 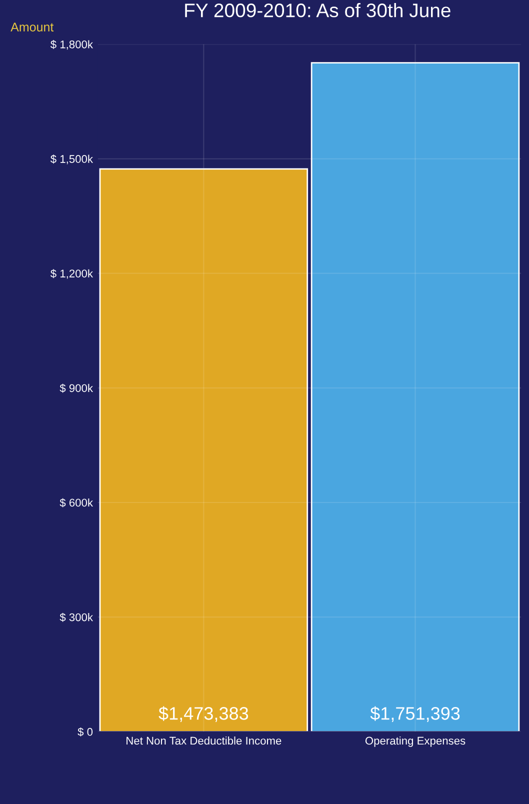 I want to click on x-tick-label: Net Non Tax Deductible Income, so click(x=204, y=740).